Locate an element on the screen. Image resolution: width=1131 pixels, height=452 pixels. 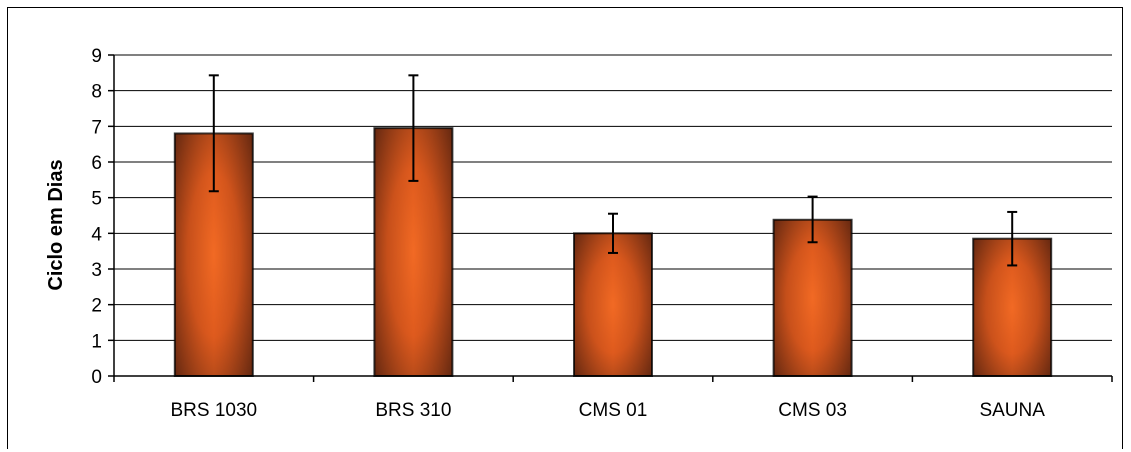
y-tick-label: 6 is located at coordinates (96, 163).